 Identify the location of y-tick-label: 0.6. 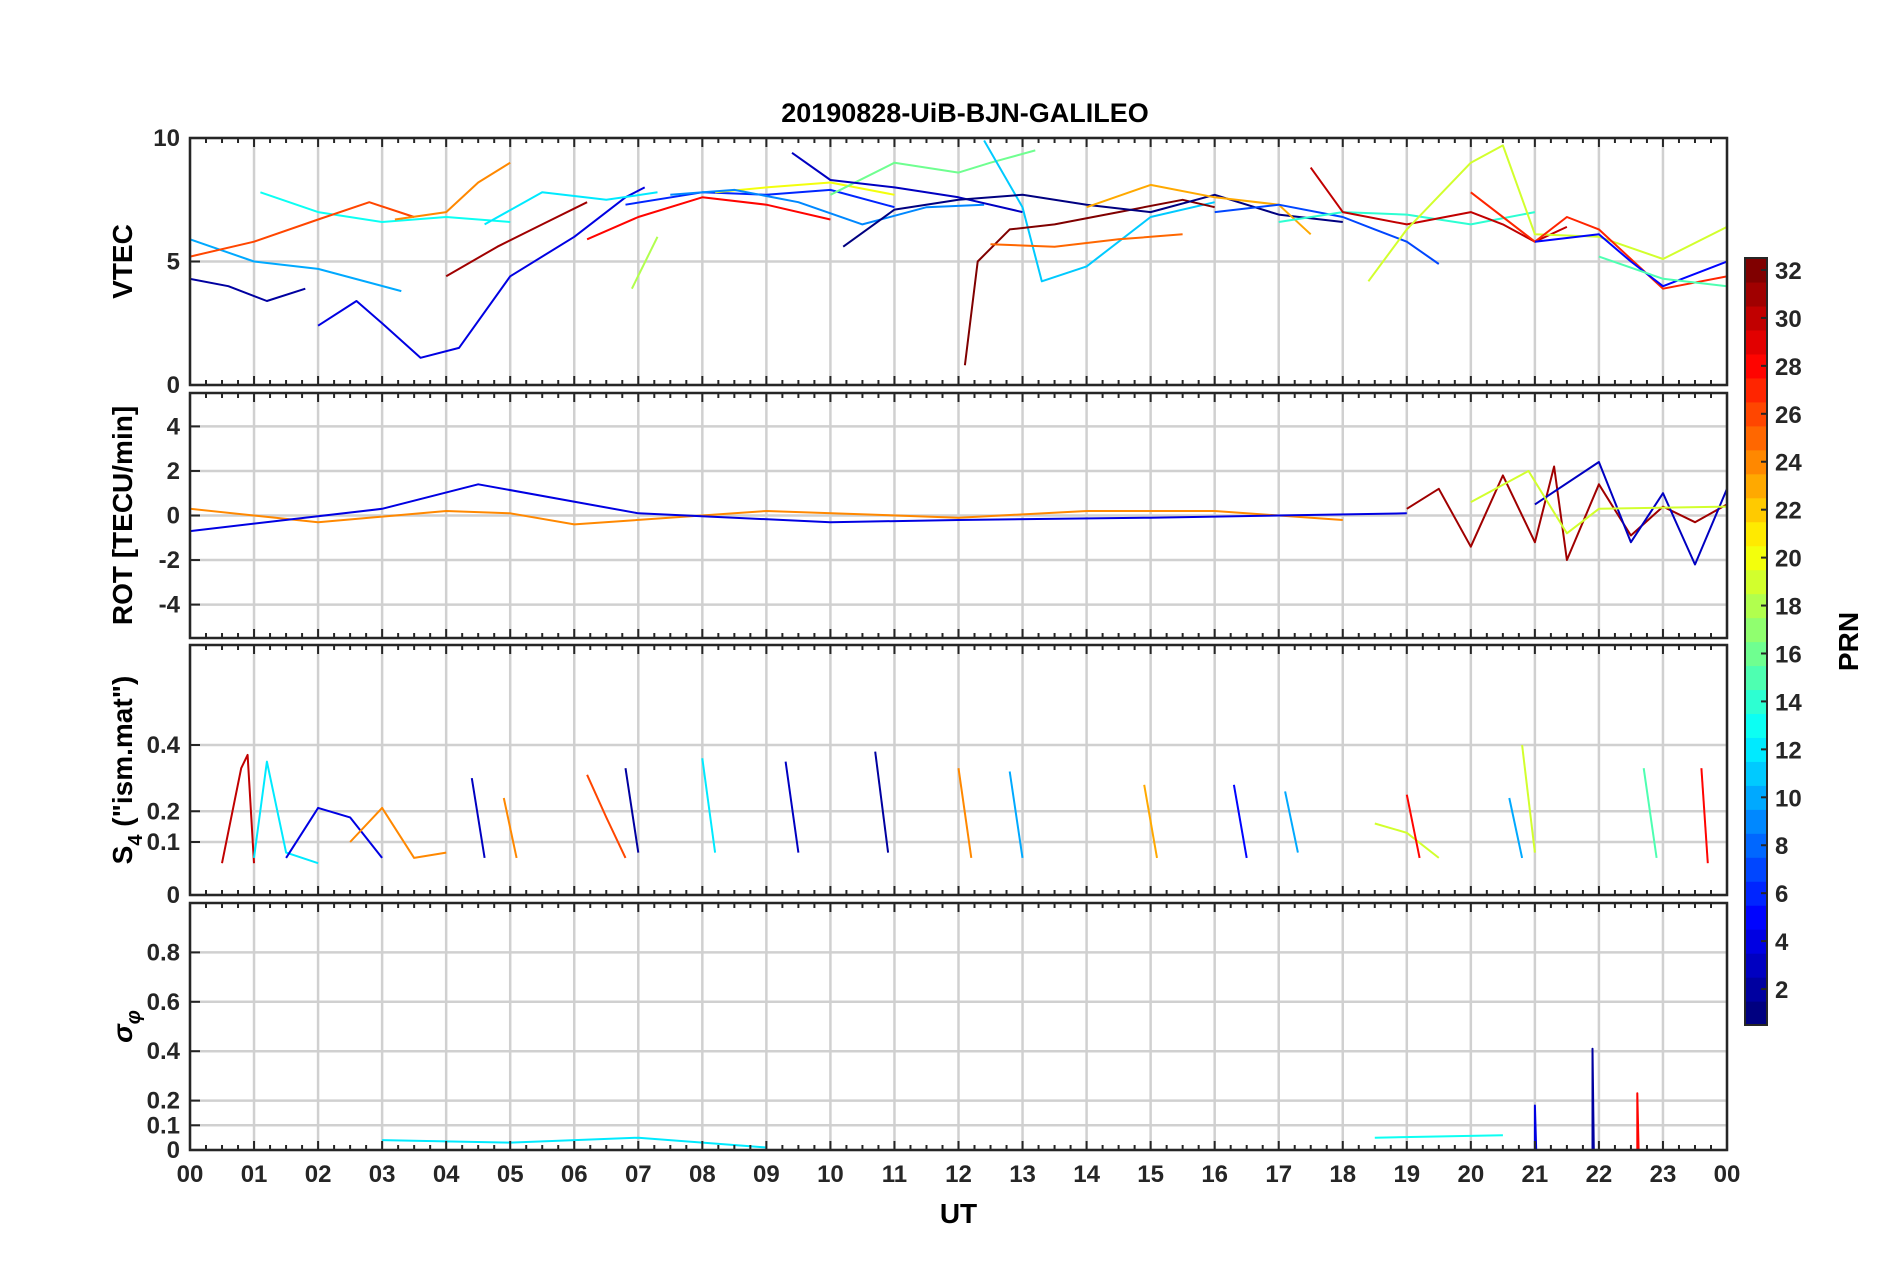
(163, 1002).